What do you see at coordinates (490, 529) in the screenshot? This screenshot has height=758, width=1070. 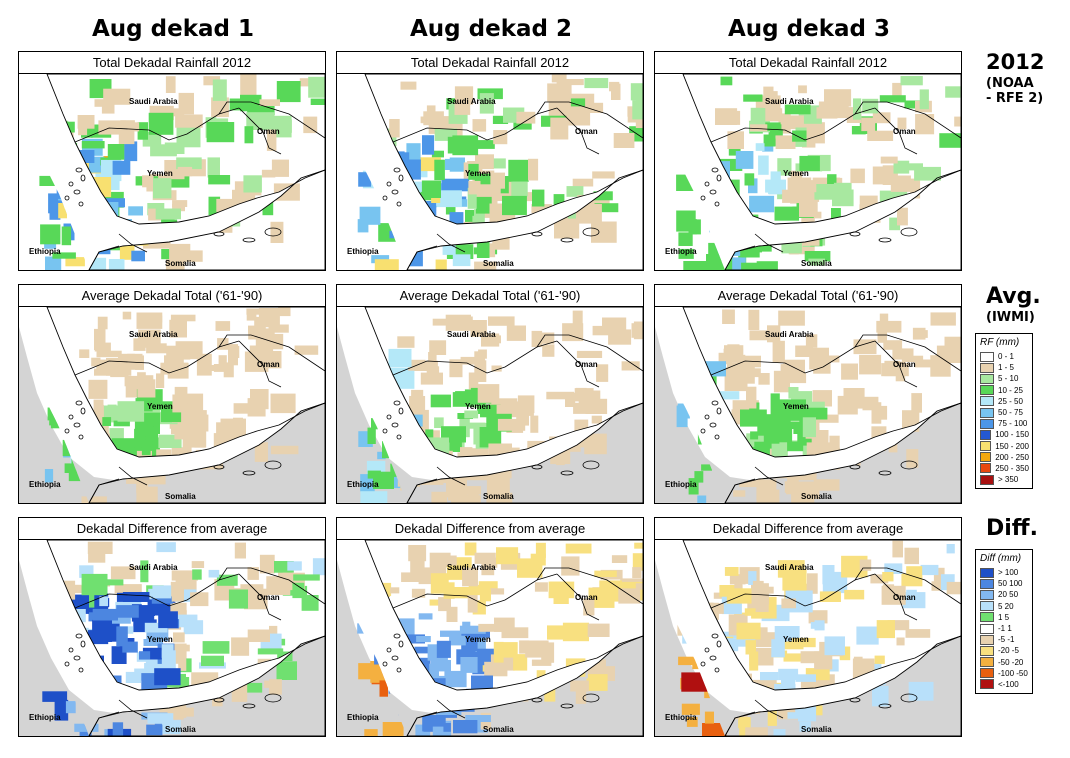 I see `panel-title: Dekadal Difference from average` at bounding box center [490, 529].